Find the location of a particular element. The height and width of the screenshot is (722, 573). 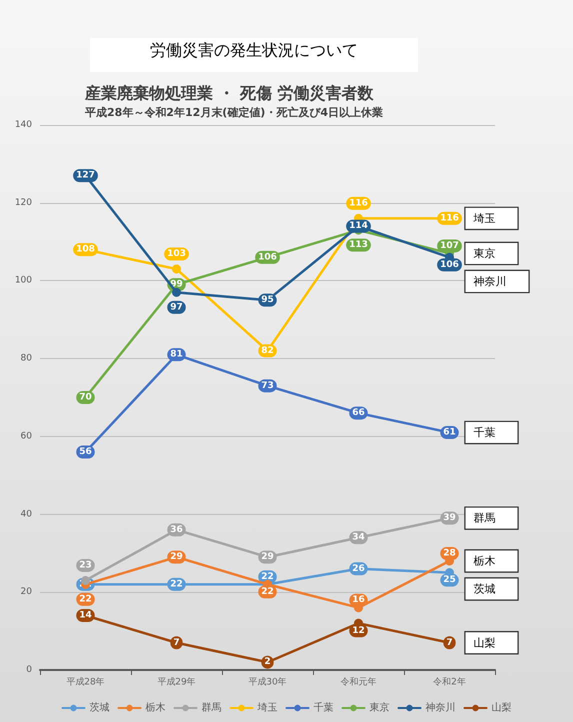

data-label: 12 is located at coordinates (358, 631).